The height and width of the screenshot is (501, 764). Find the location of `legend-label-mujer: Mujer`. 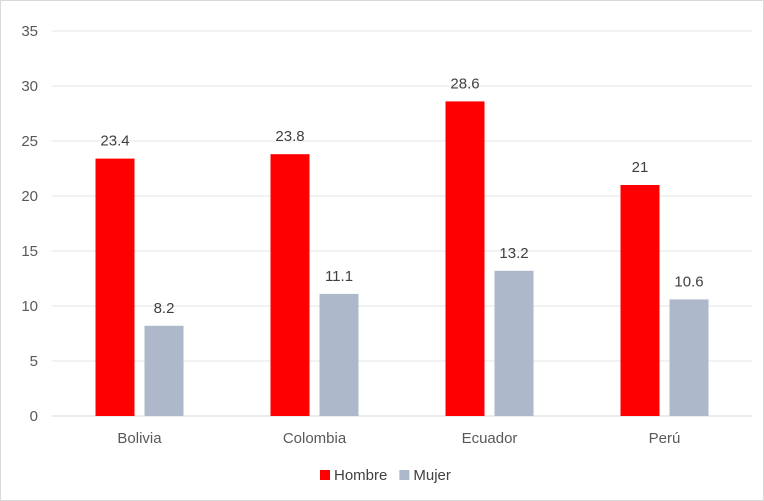

legend-label-mujer: Mujer is located at coordinates (432, 475).